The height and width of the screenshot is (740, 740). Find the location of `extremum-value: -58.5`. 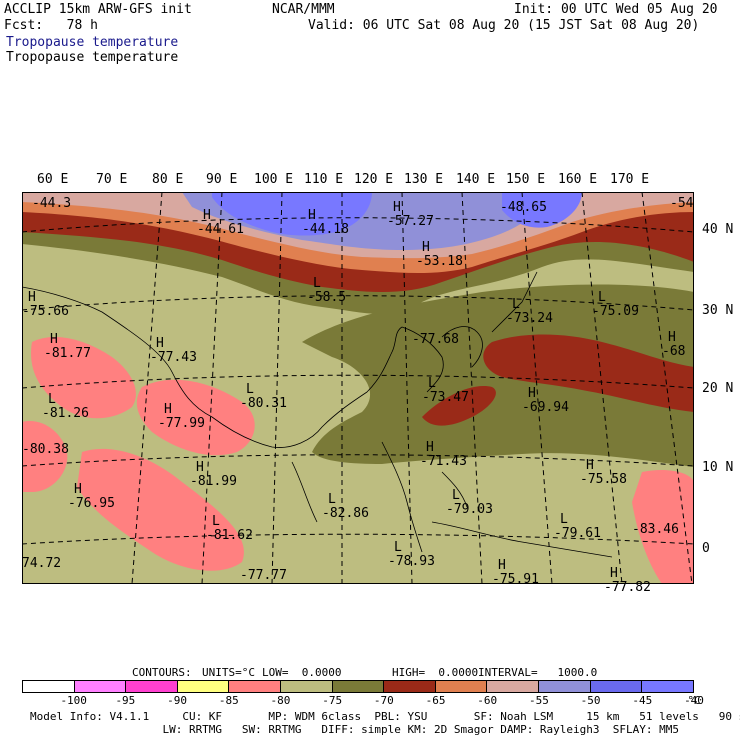

extremum-value: -58.5 is located at coordinates (327, 297).